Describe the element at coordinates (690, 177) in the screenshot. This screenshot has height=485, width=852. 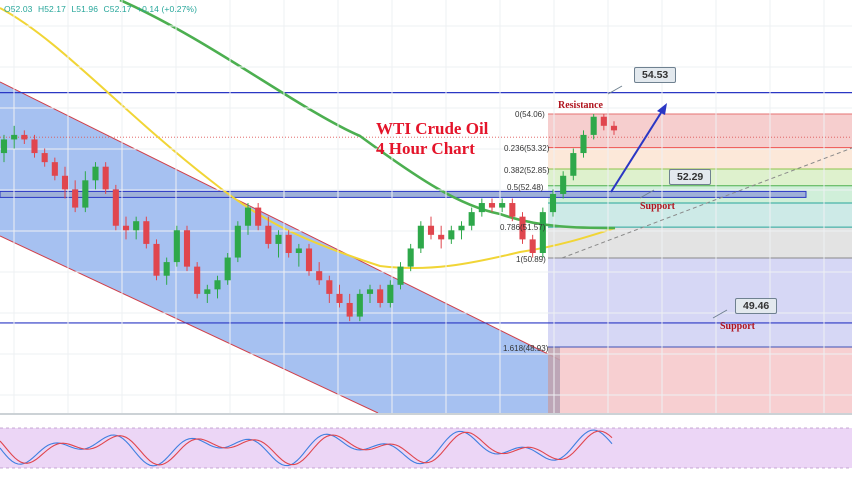
I see `callout-52-29: 52.29` at that location.